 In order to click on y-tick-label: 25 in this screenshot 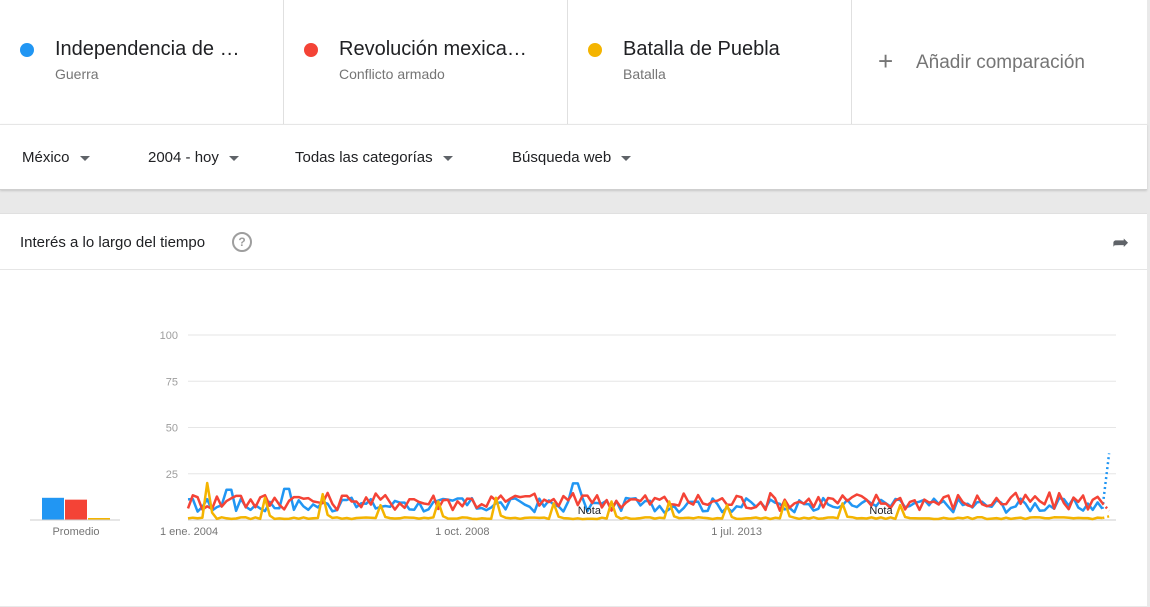, I will do `click(172, 475)`.